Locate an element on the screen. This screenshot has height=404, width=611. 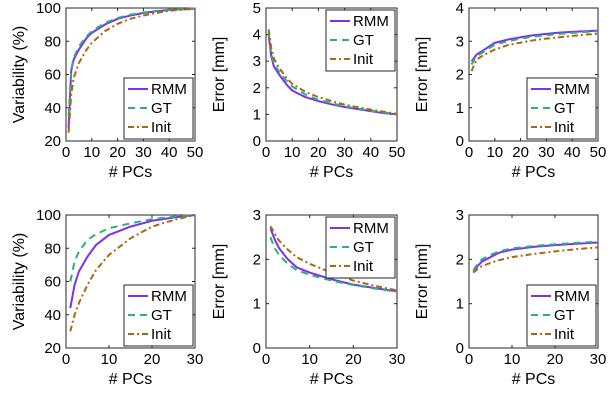
chart-panel-3: 0 10 20 30 40 50 0 1 2 3 4 # PCs Error [mm] RMM GT Init is located at coordinates (510, 90).